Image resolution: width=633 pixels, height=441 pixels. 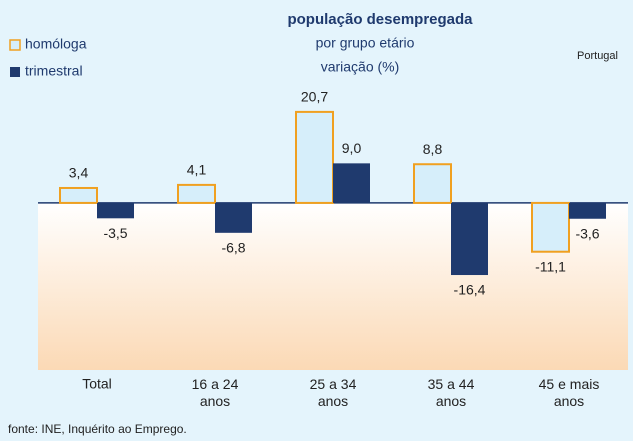 I want to click on x-tick-label: Total, so click(x=97, y=384).